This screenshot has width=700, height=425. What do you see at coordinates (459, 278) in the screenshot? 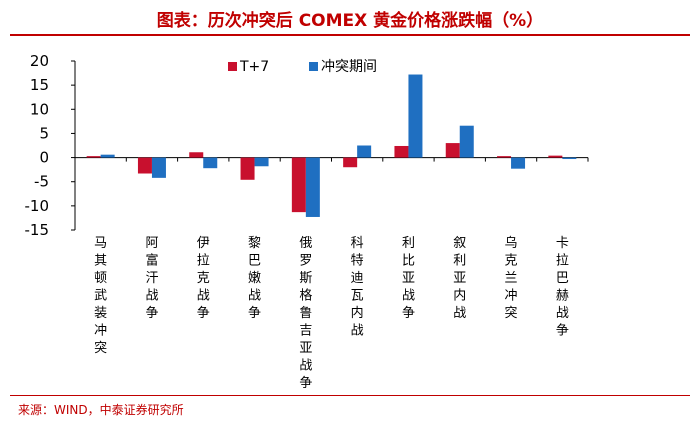
I see `category-label: 叙利亚内战` at bounding box center [459, 278].